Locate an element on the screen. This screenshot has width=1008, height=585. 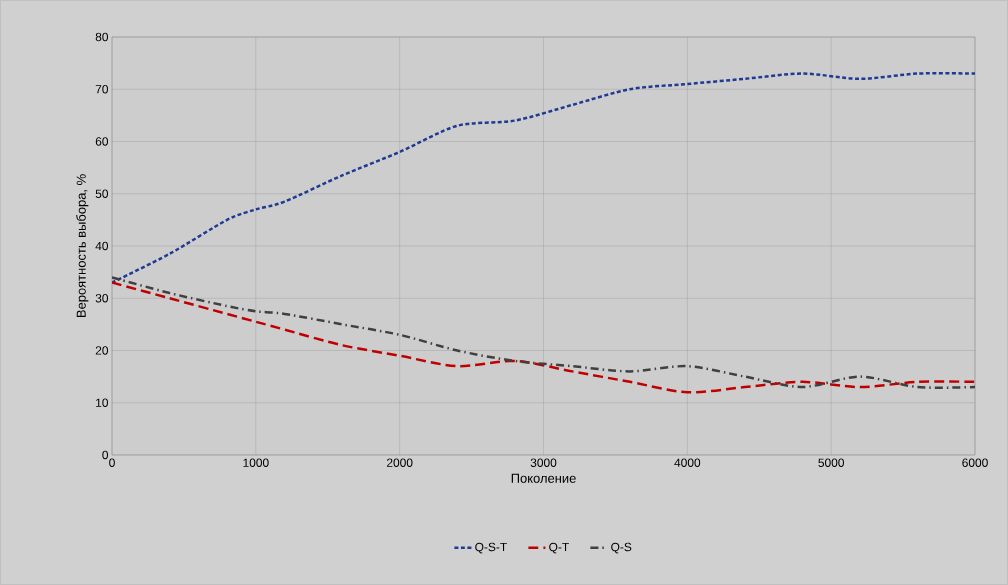
legend-label: Q-S is located at coordinates (621, 548).